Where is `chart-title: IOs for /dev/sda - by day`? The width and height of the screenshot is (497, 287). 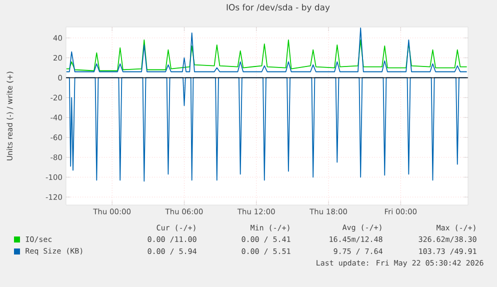
chart-title: IOs for /dev/sda - by day is located at coordinates (278, 8).